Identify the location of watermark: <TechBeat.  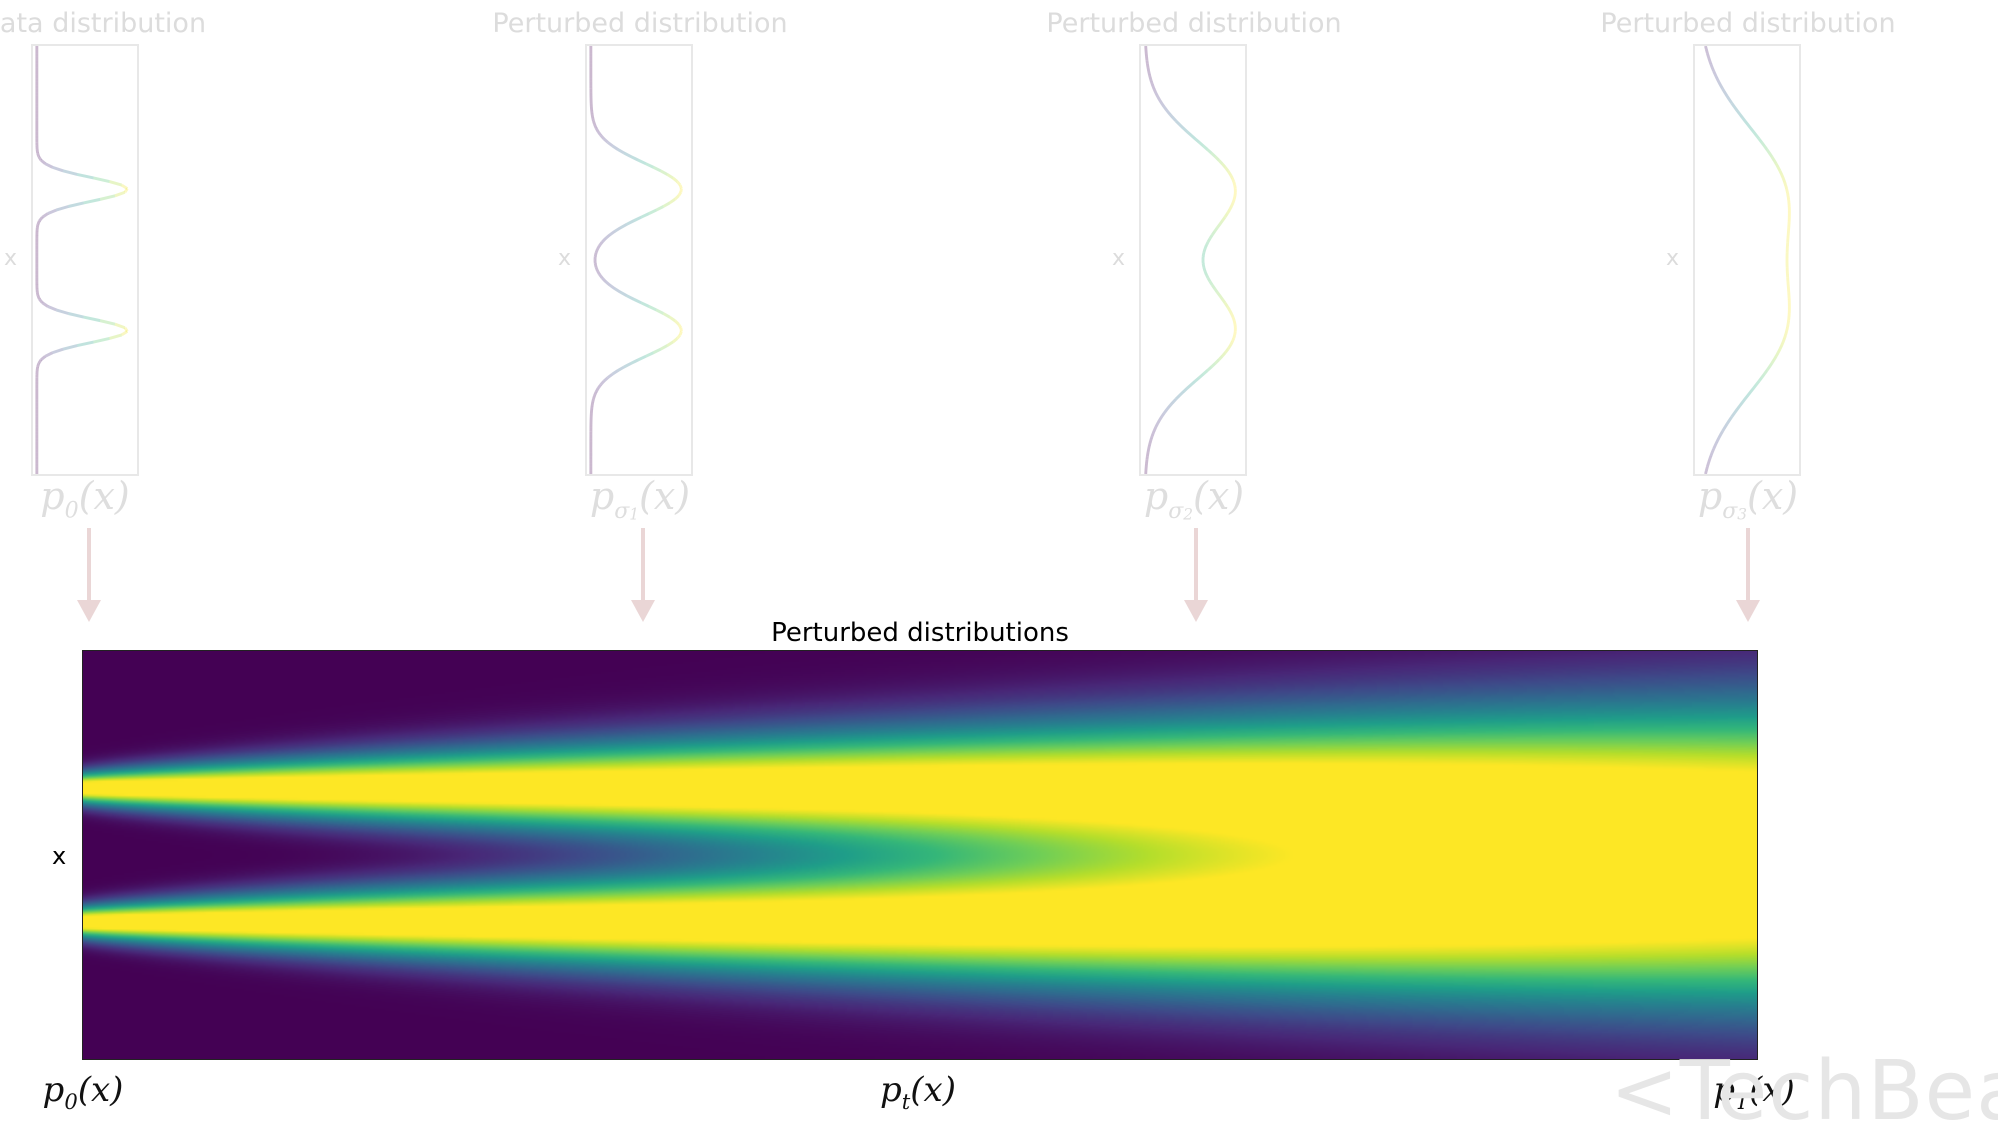
(1804, 1091).